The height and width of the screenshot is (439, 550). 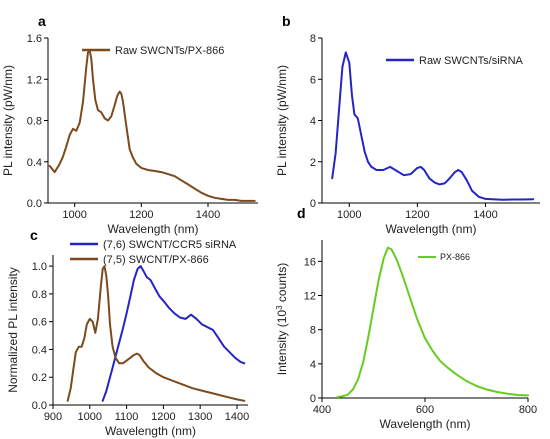 What do you see at coordinates (53, 417) in the screenshot?
I see `x-tick-label: 900` at bounding box center [53, 417].